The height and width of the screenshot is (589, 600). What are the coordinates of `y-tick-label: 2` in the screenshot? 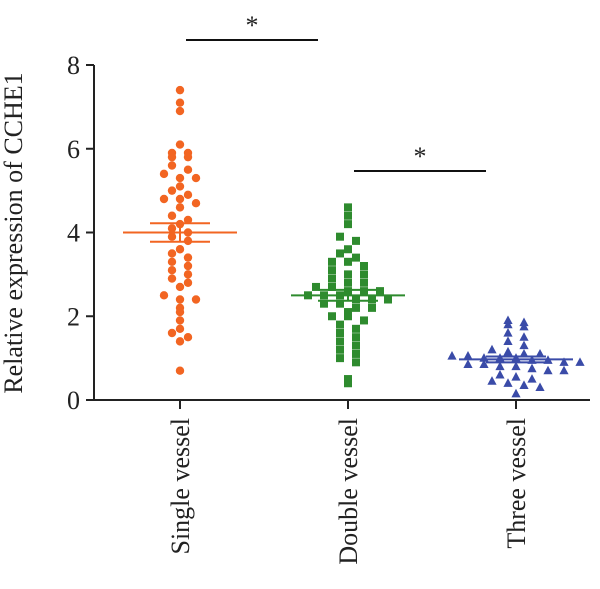 It's located at (73, 316).